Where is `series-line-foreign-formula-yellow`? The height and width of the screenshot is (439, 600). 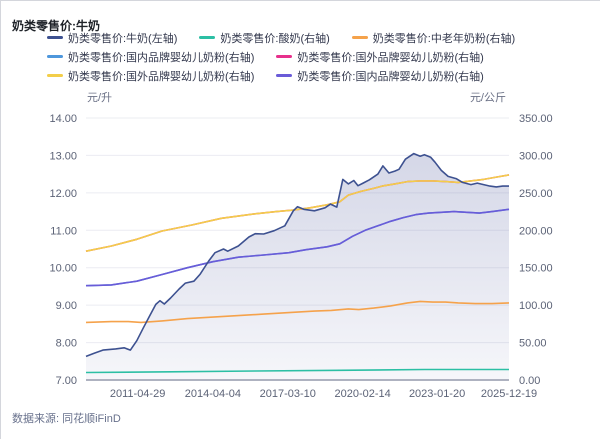 series-line-foreign-formula-yellow is located at coordinates (297, 213).